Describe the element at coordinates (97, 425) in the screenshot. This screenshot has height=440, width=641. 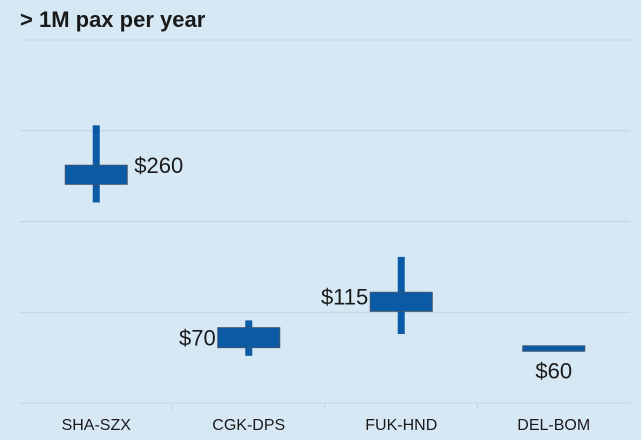
I see `x-tick-label: SHA-SZX` at that location.